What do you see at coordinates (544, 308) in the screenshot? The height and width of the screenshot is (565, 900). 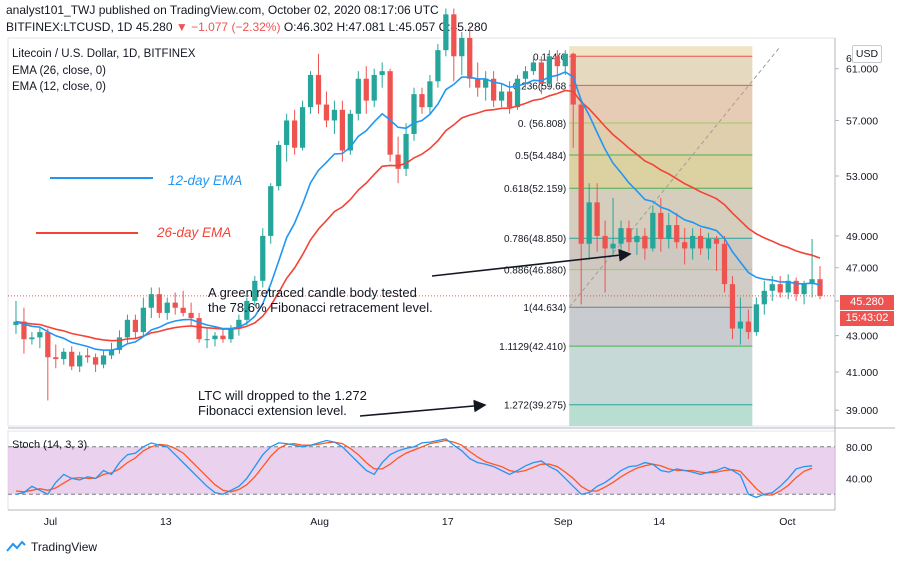 I see `fib-level-label: 1(44.634)` at bounding box center [544, 308].